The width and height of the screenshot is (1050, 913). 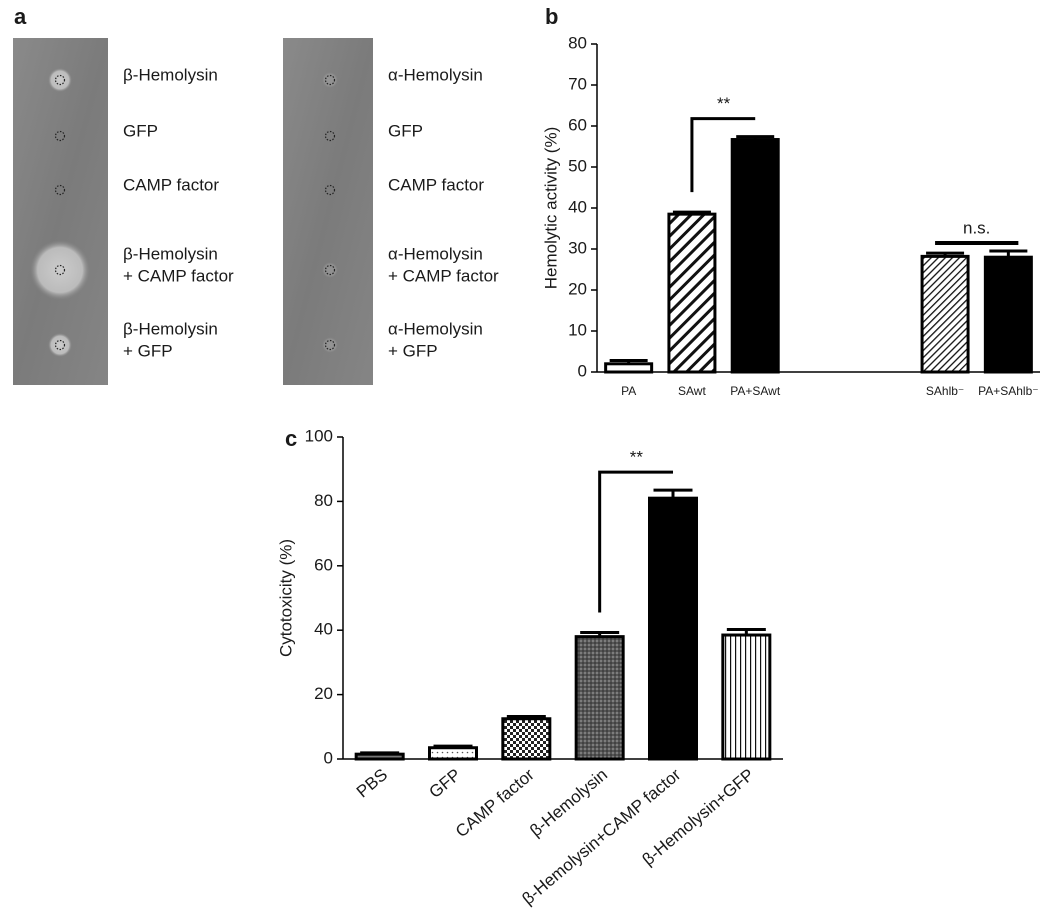 What do you see at coordinates (577, 329) in the screenshot?
I see `y-tick-label: 10` at bounding box center [577, 329].